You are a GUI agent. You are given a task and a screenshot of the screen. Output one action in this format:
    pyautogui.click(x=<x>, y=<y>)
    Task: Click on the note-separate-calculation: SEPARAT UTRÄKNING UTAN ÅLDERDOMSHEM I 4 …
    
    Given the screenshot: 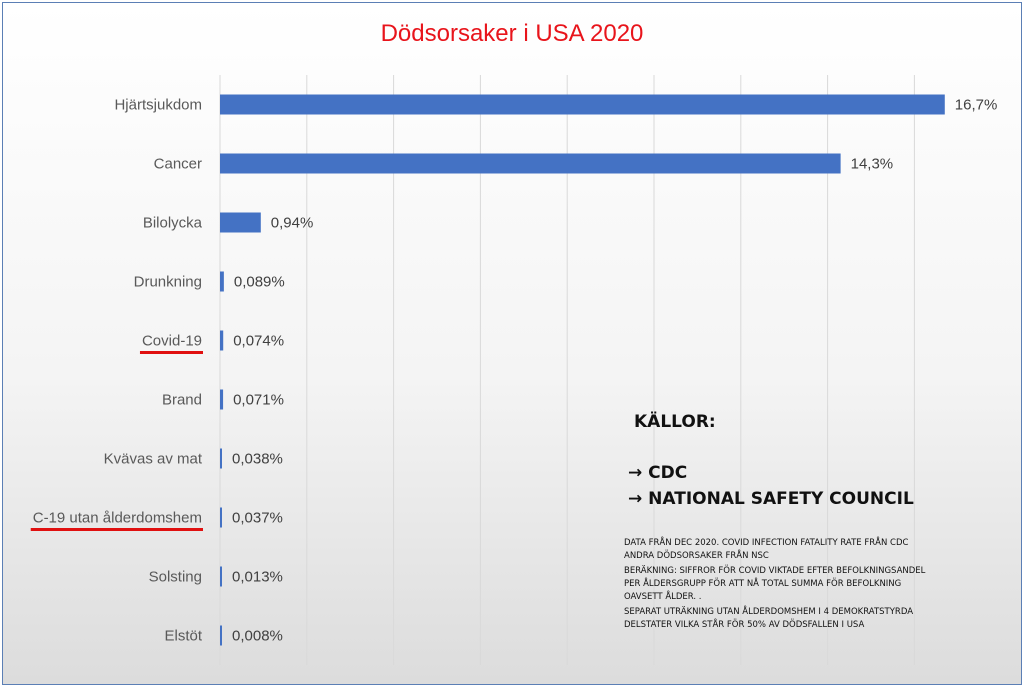 What is the action you would take?
    pyautogui.click(x=769, y=618)
    